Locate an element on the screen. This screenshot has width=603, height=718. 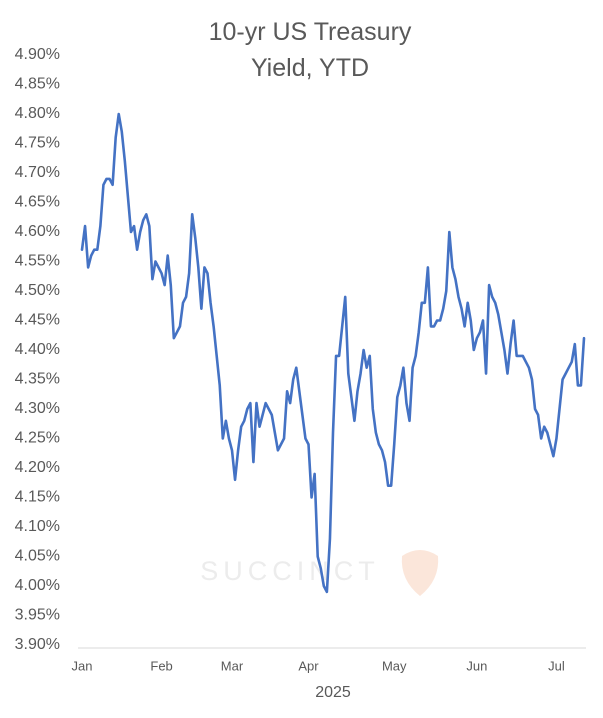
x-tick-label: Mar is located at coordinates (232, 665).